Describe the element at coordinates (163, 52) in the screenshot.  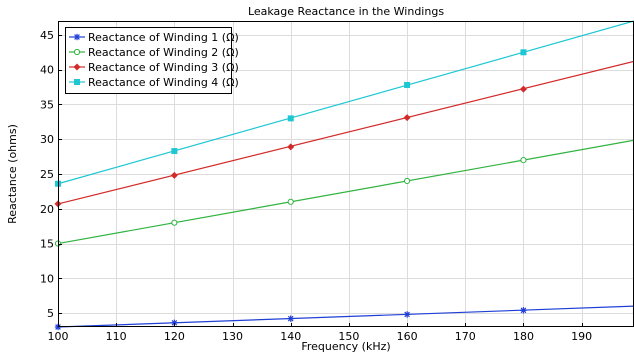
I see `legend-label: Reactance of Winding 2 (Ω)` at that location.